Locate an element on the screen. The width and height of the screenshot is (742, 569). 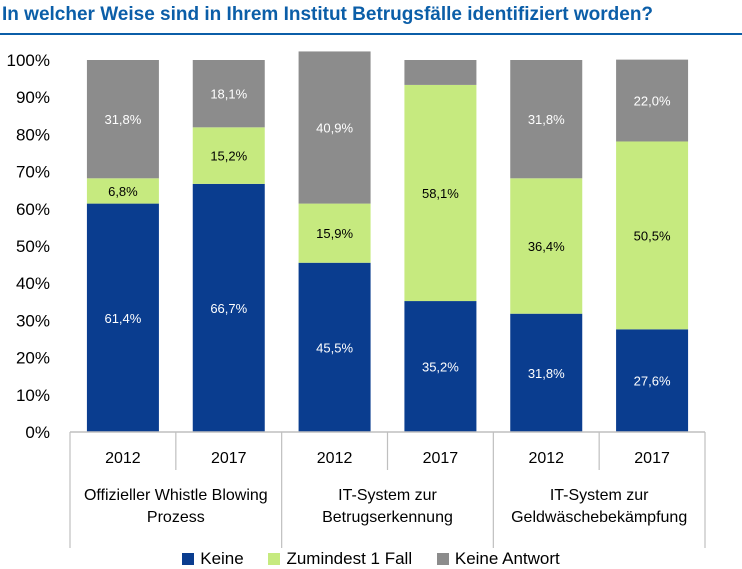
legend-label-keine: Keine is located at coordinates (222, 558).